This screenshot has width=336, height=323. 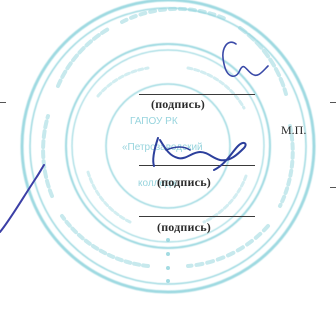 I want to click on signature-label-2: (подпись), so click(x=184, y=182).